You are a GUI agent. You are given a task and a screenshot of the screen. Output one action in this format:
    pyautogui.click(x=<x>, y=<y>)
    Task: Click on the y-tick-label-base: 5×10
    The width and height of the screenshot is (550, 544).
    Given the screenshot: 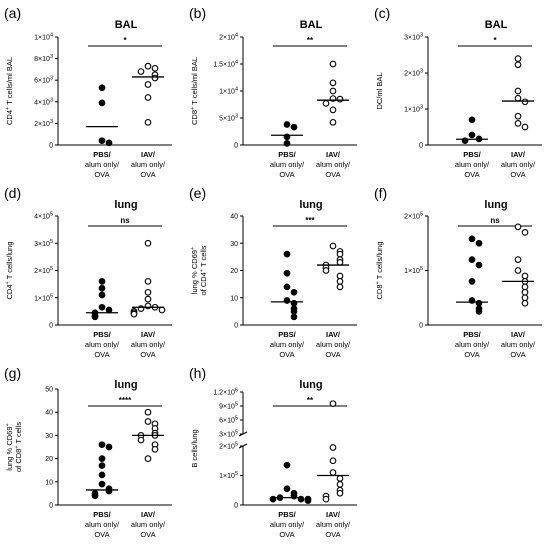 What is the action you would take?
    pyautogui.click(x=227, y=119)
    